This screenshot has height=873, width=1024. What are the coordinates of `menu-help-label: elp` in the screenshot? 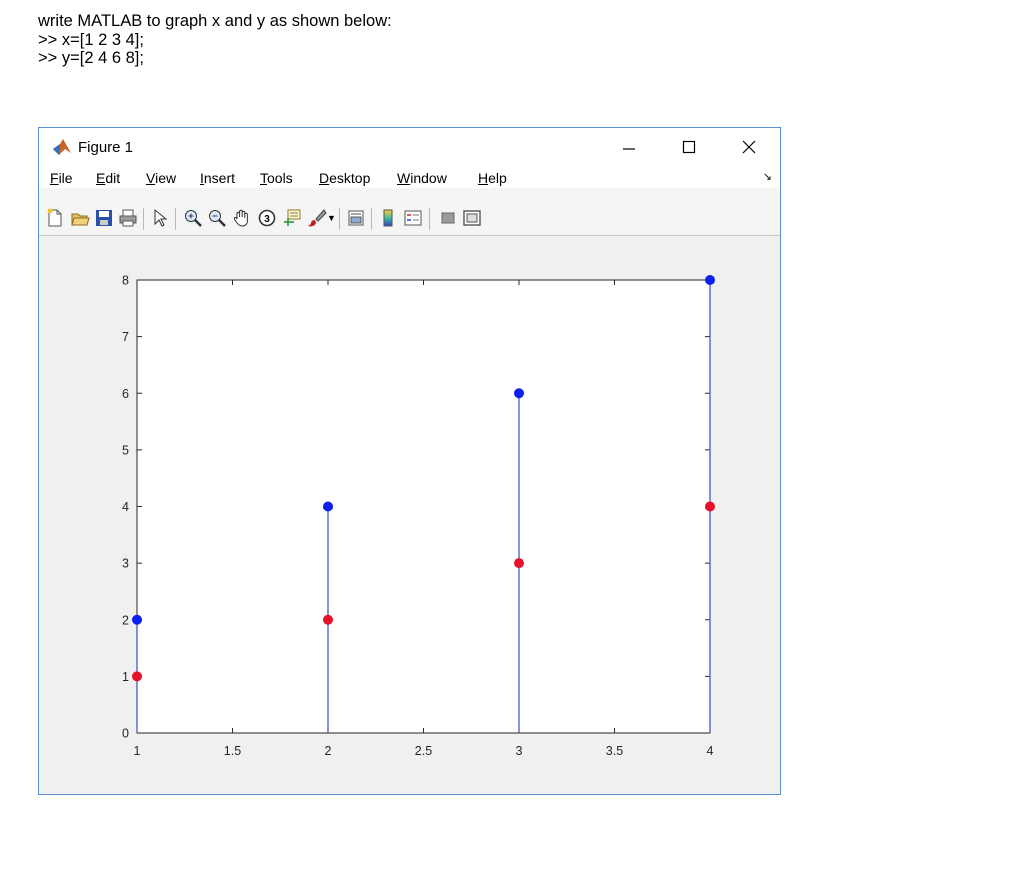 It's located at (497, 178).